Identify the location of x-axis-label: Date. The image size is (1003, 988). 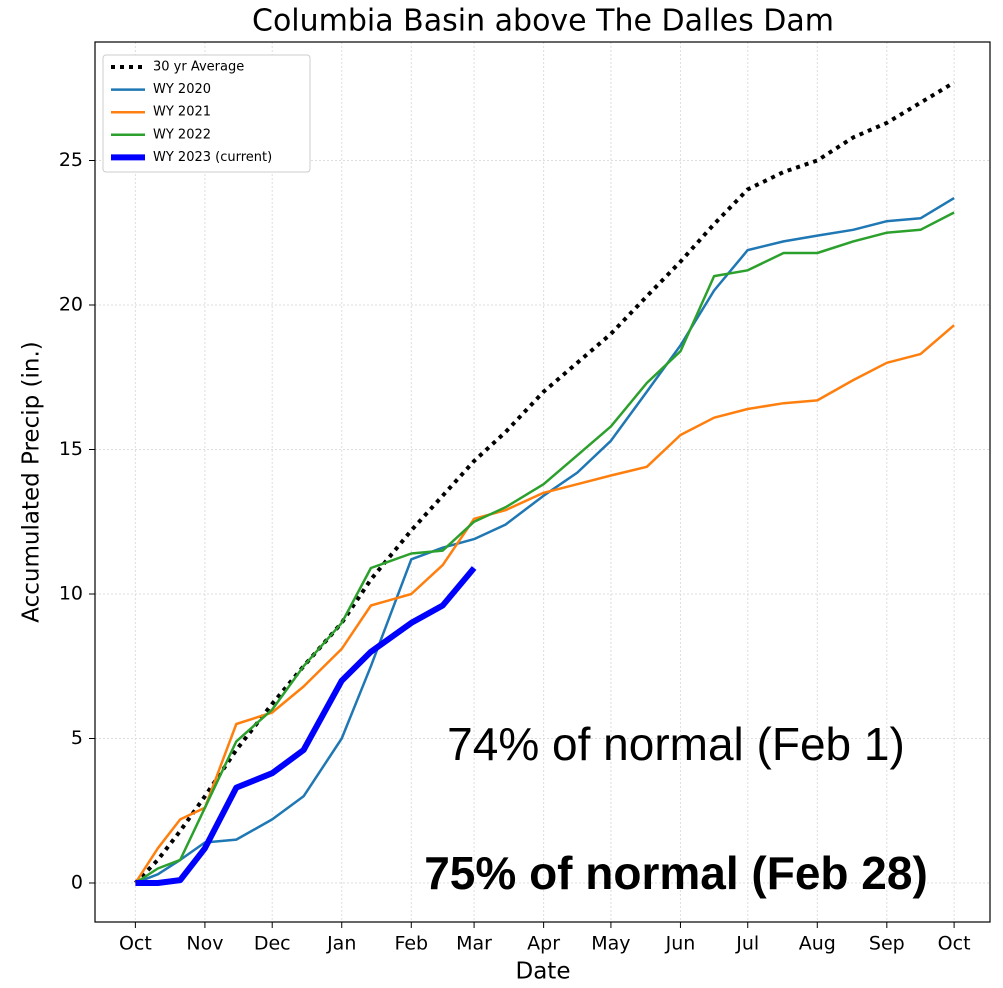
(543, 972).